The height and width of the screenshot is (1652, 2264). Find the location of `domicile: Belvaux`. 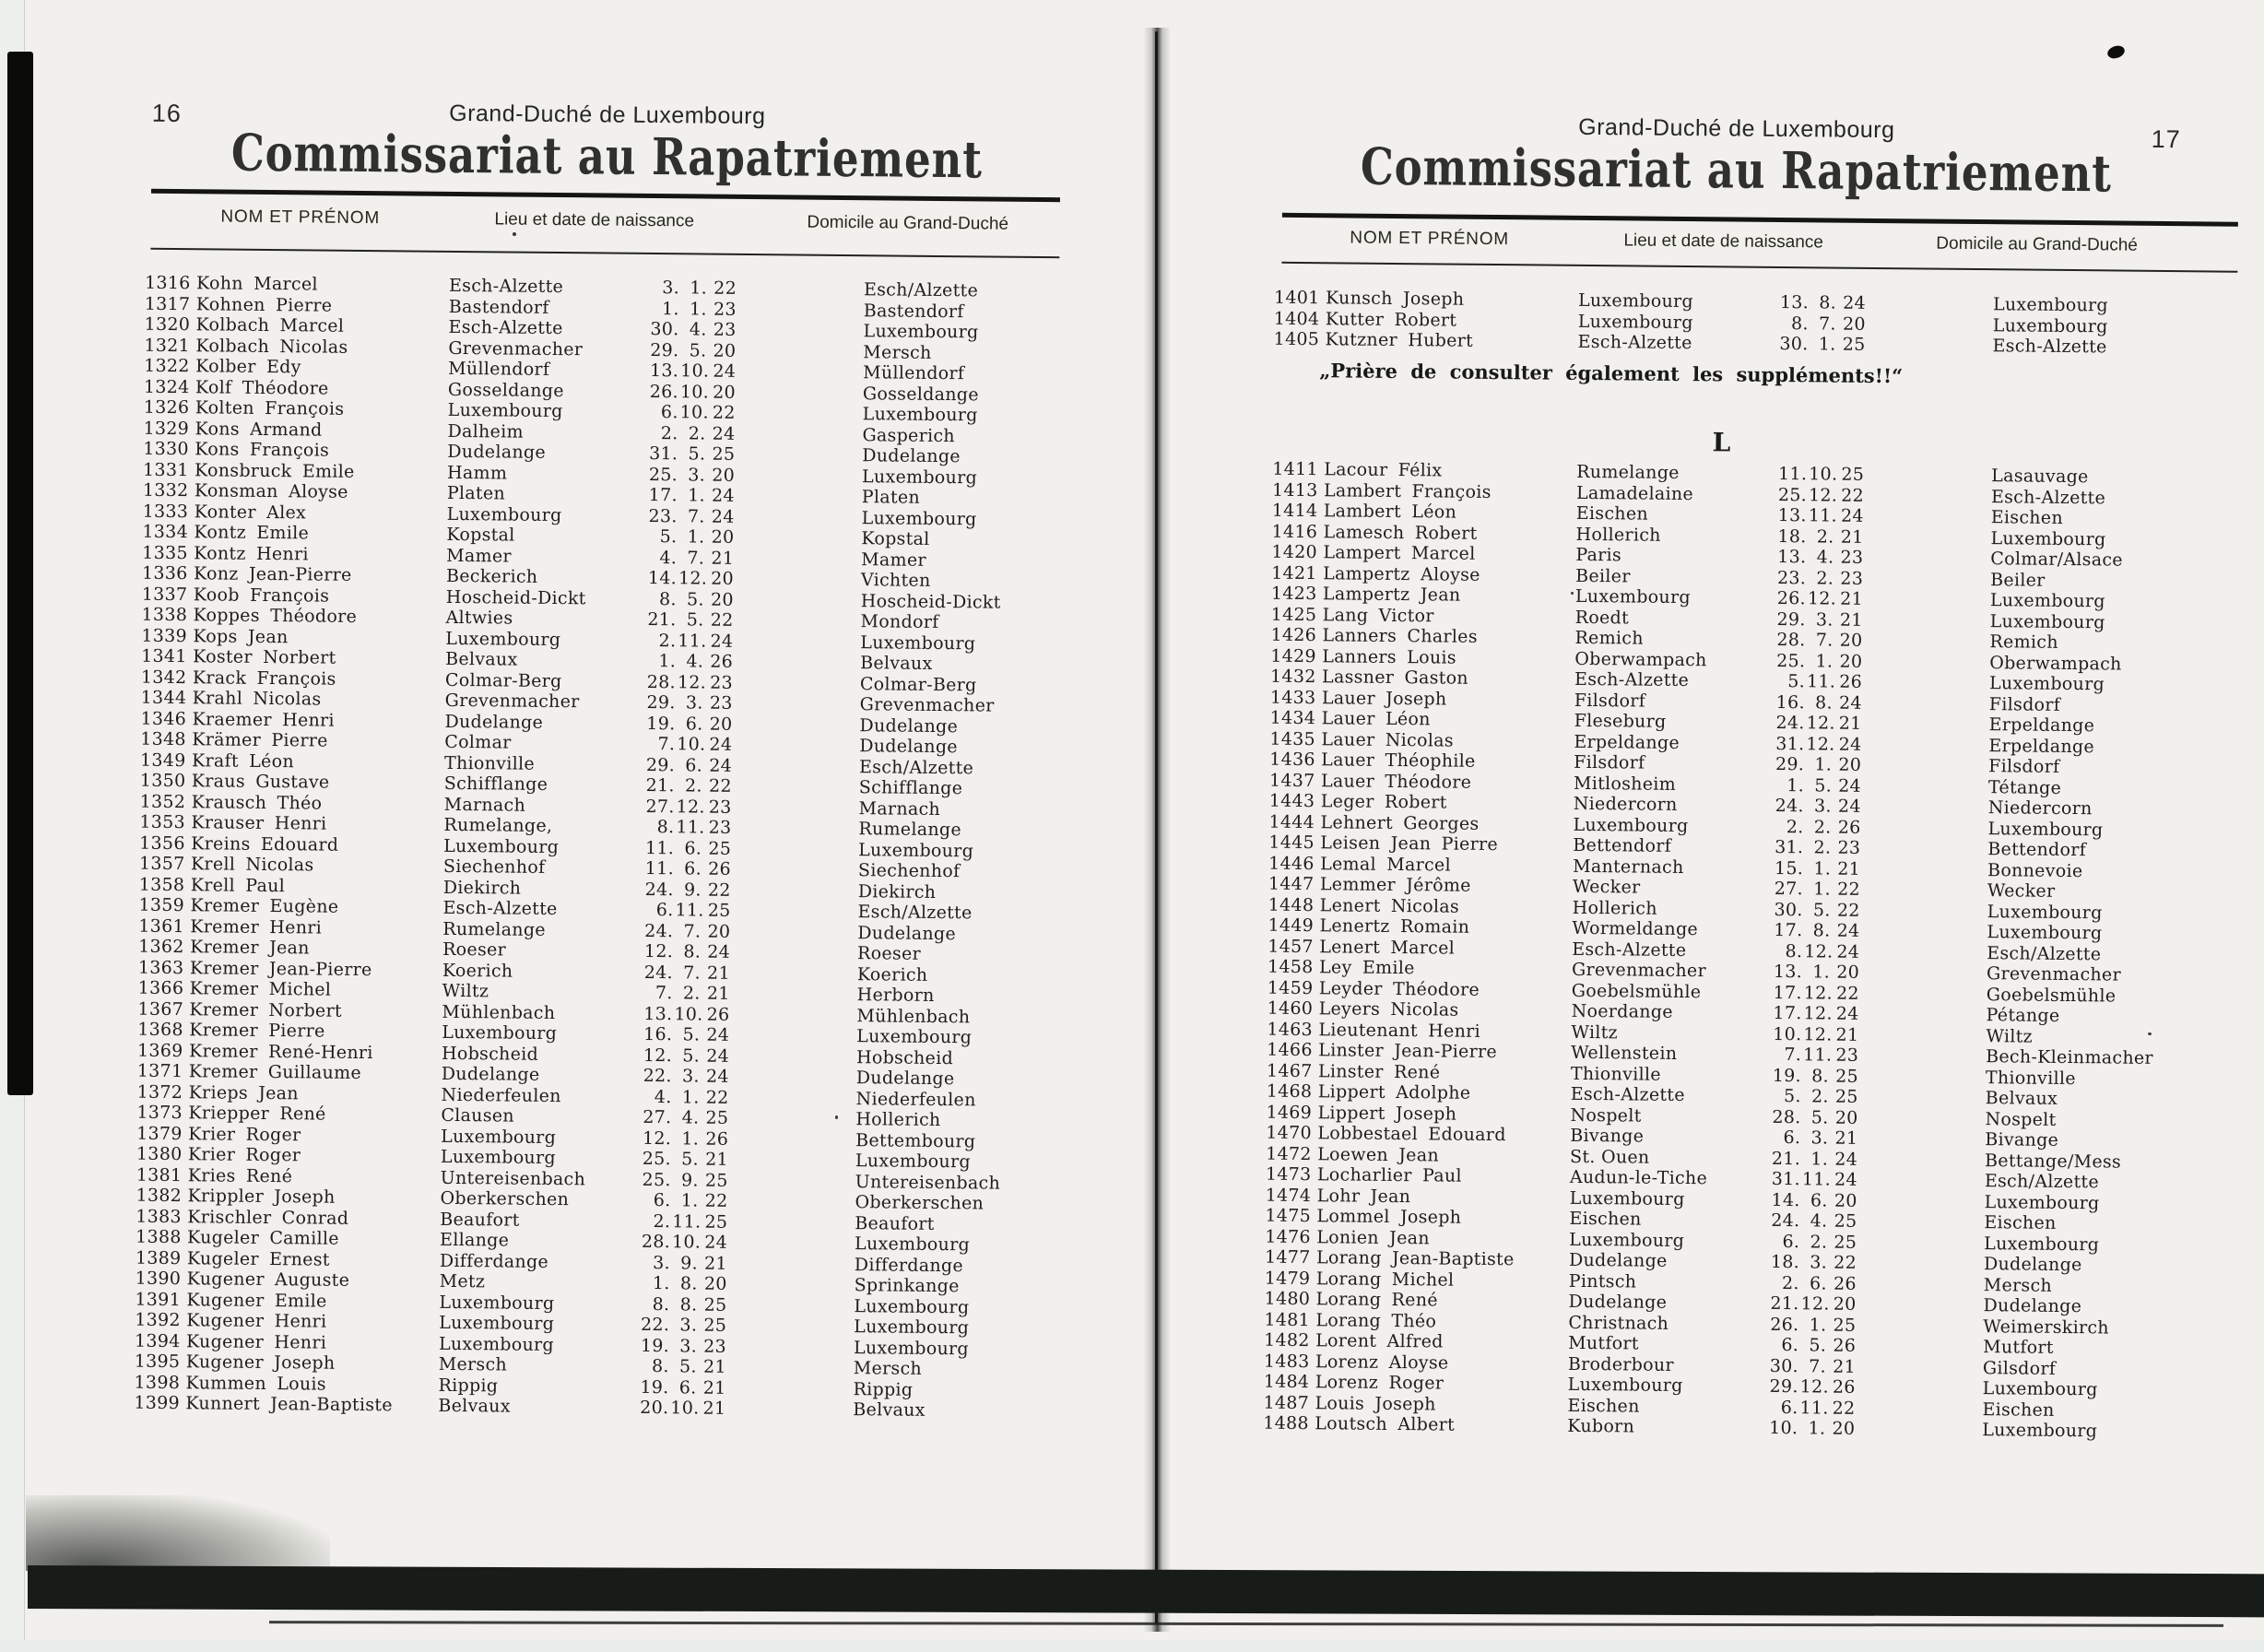

domicile: Belvaux is located at coordinates (896, 663).